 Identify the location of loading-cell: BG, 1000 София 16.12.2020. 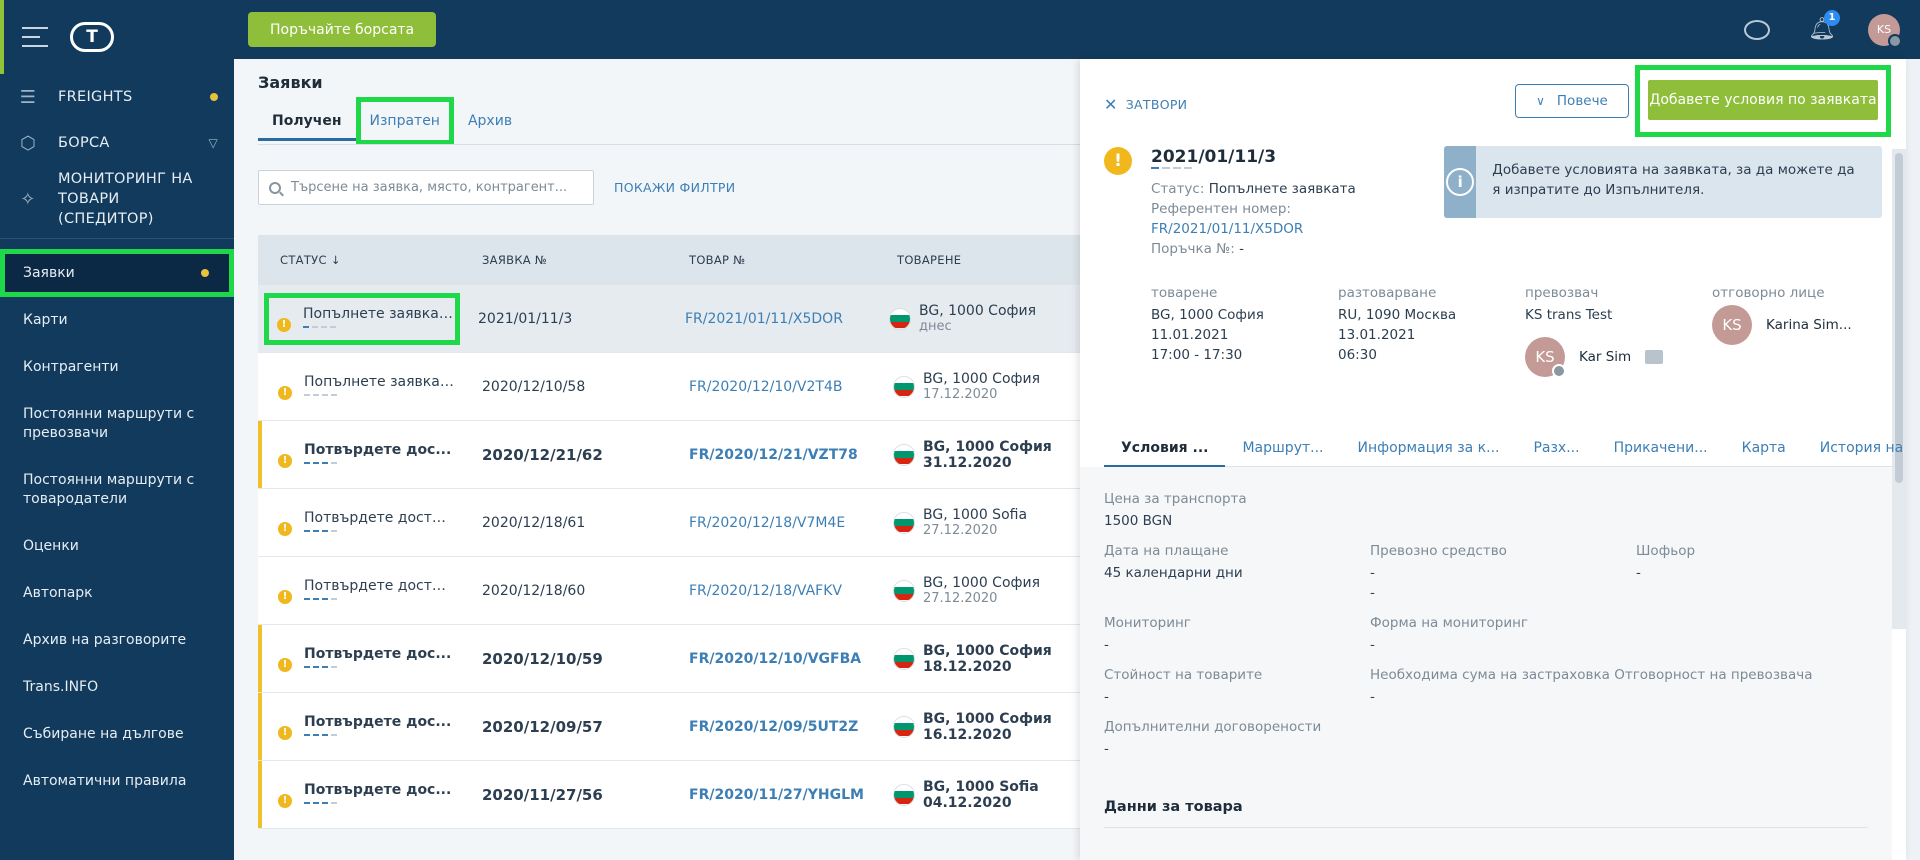
(979, 727).